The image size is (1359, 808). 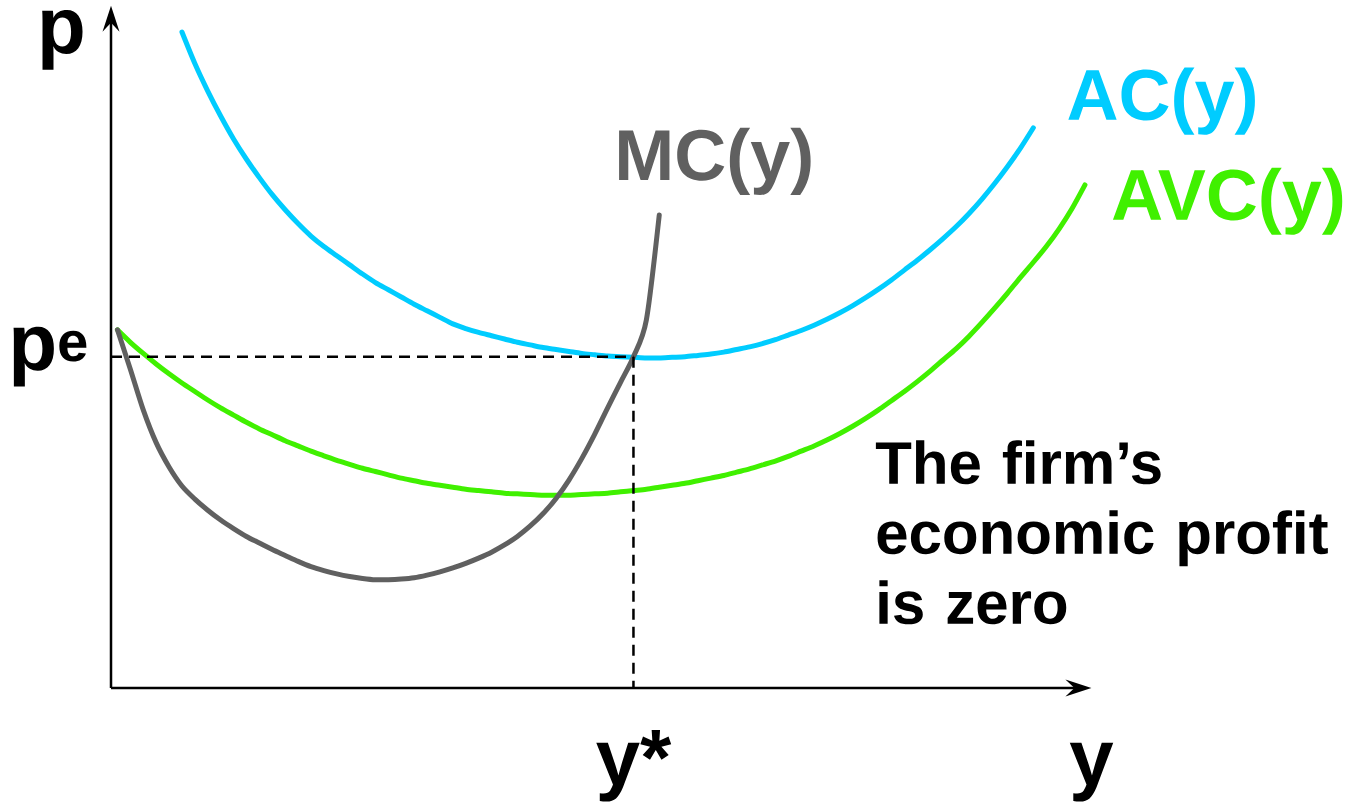 What do you see at coordinates (1101, 532) in the screenshot?
I see `annotation: The firm’s economic profit is zero` at bounding box center [1101, 532].